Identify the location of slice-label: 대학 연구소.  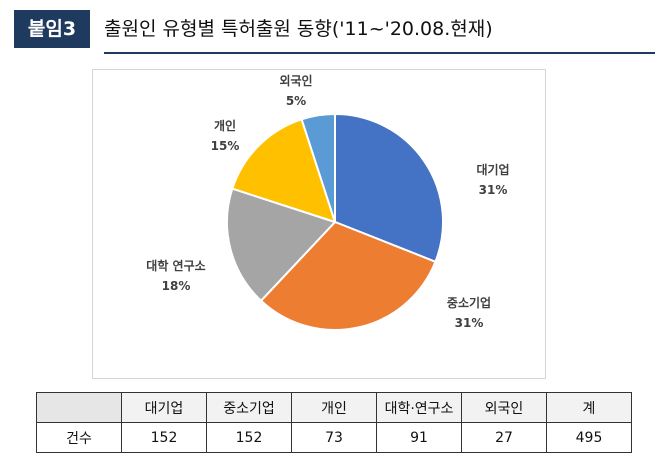
(175, 265).